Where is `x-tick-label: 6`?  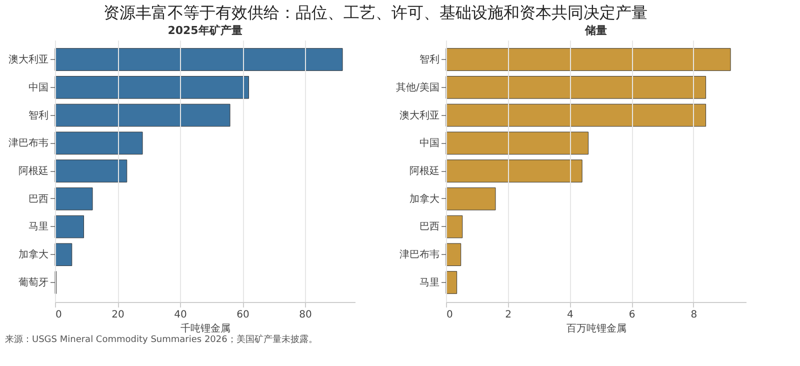
x-tick-label: 6 is located at coordinates (632, 315).